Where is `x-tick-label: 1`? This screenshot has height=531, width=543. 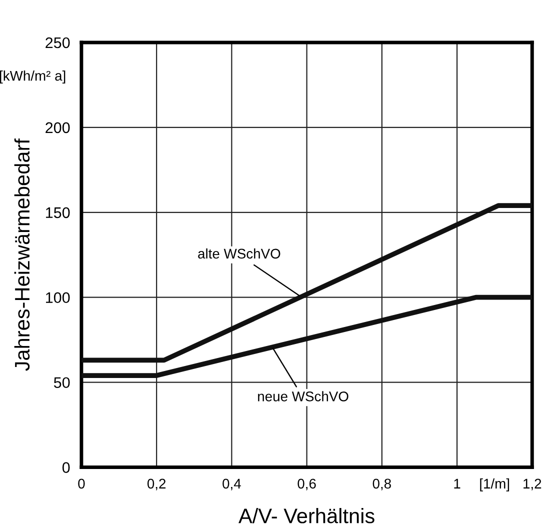
x-tick-label: 1 is located at coordinates (457, 483).